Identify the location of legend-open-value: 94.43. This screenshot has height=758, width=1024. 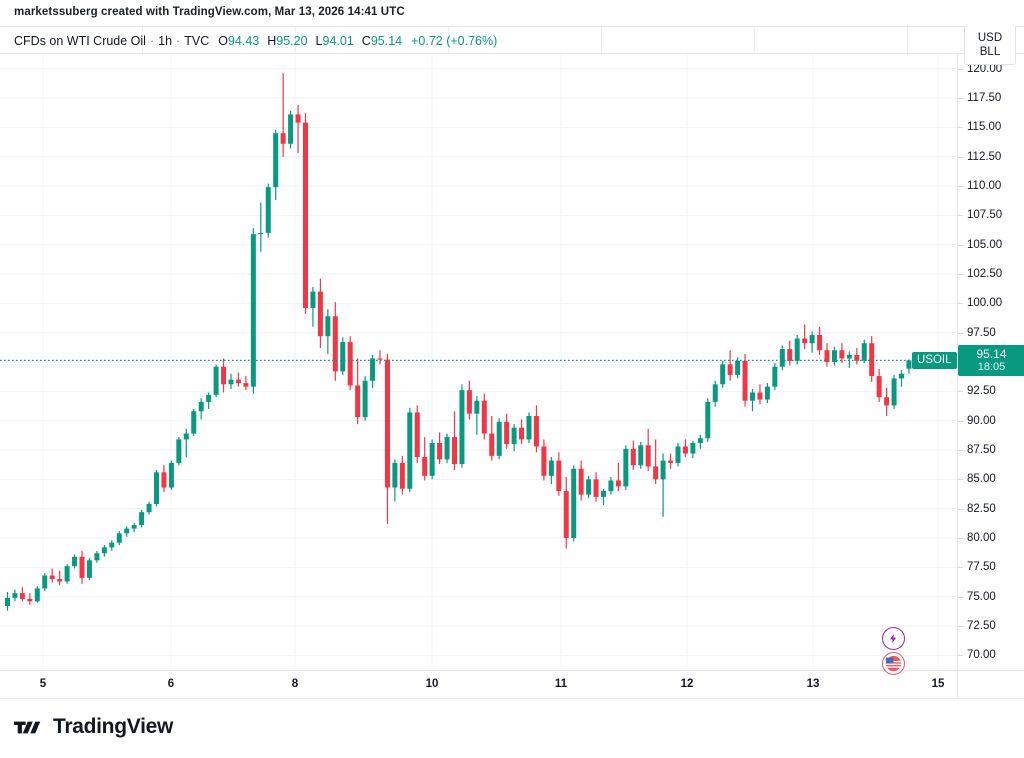
(243, 41).